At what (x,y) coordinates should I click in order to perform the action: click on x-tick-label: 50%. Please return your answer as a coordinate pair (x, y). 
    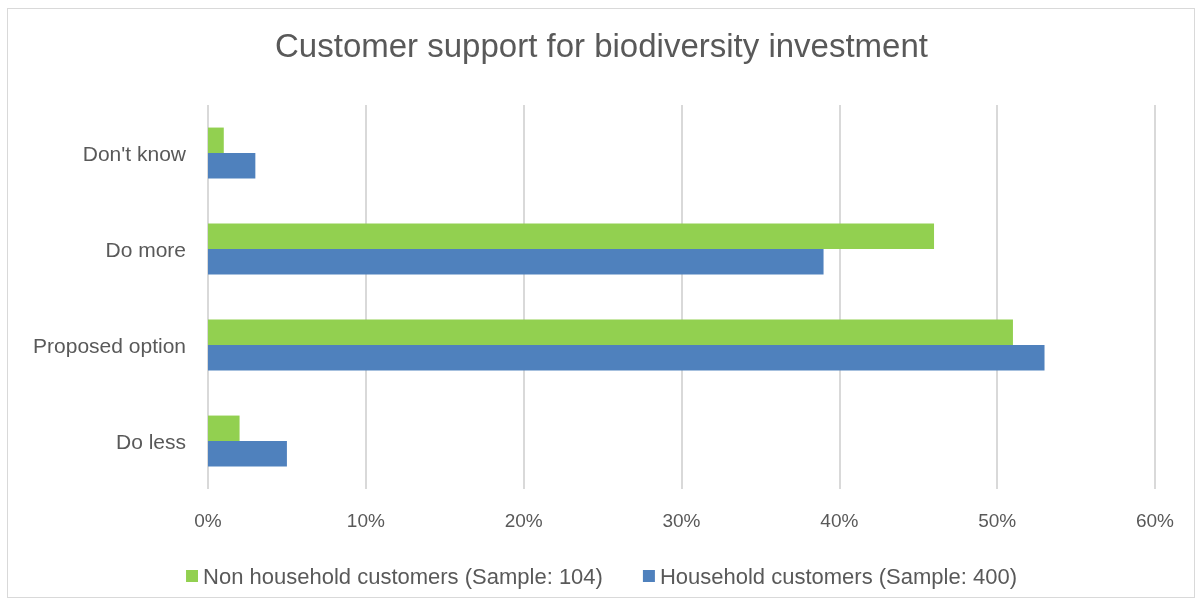
    Looking at the image, I should click on (997, 520).